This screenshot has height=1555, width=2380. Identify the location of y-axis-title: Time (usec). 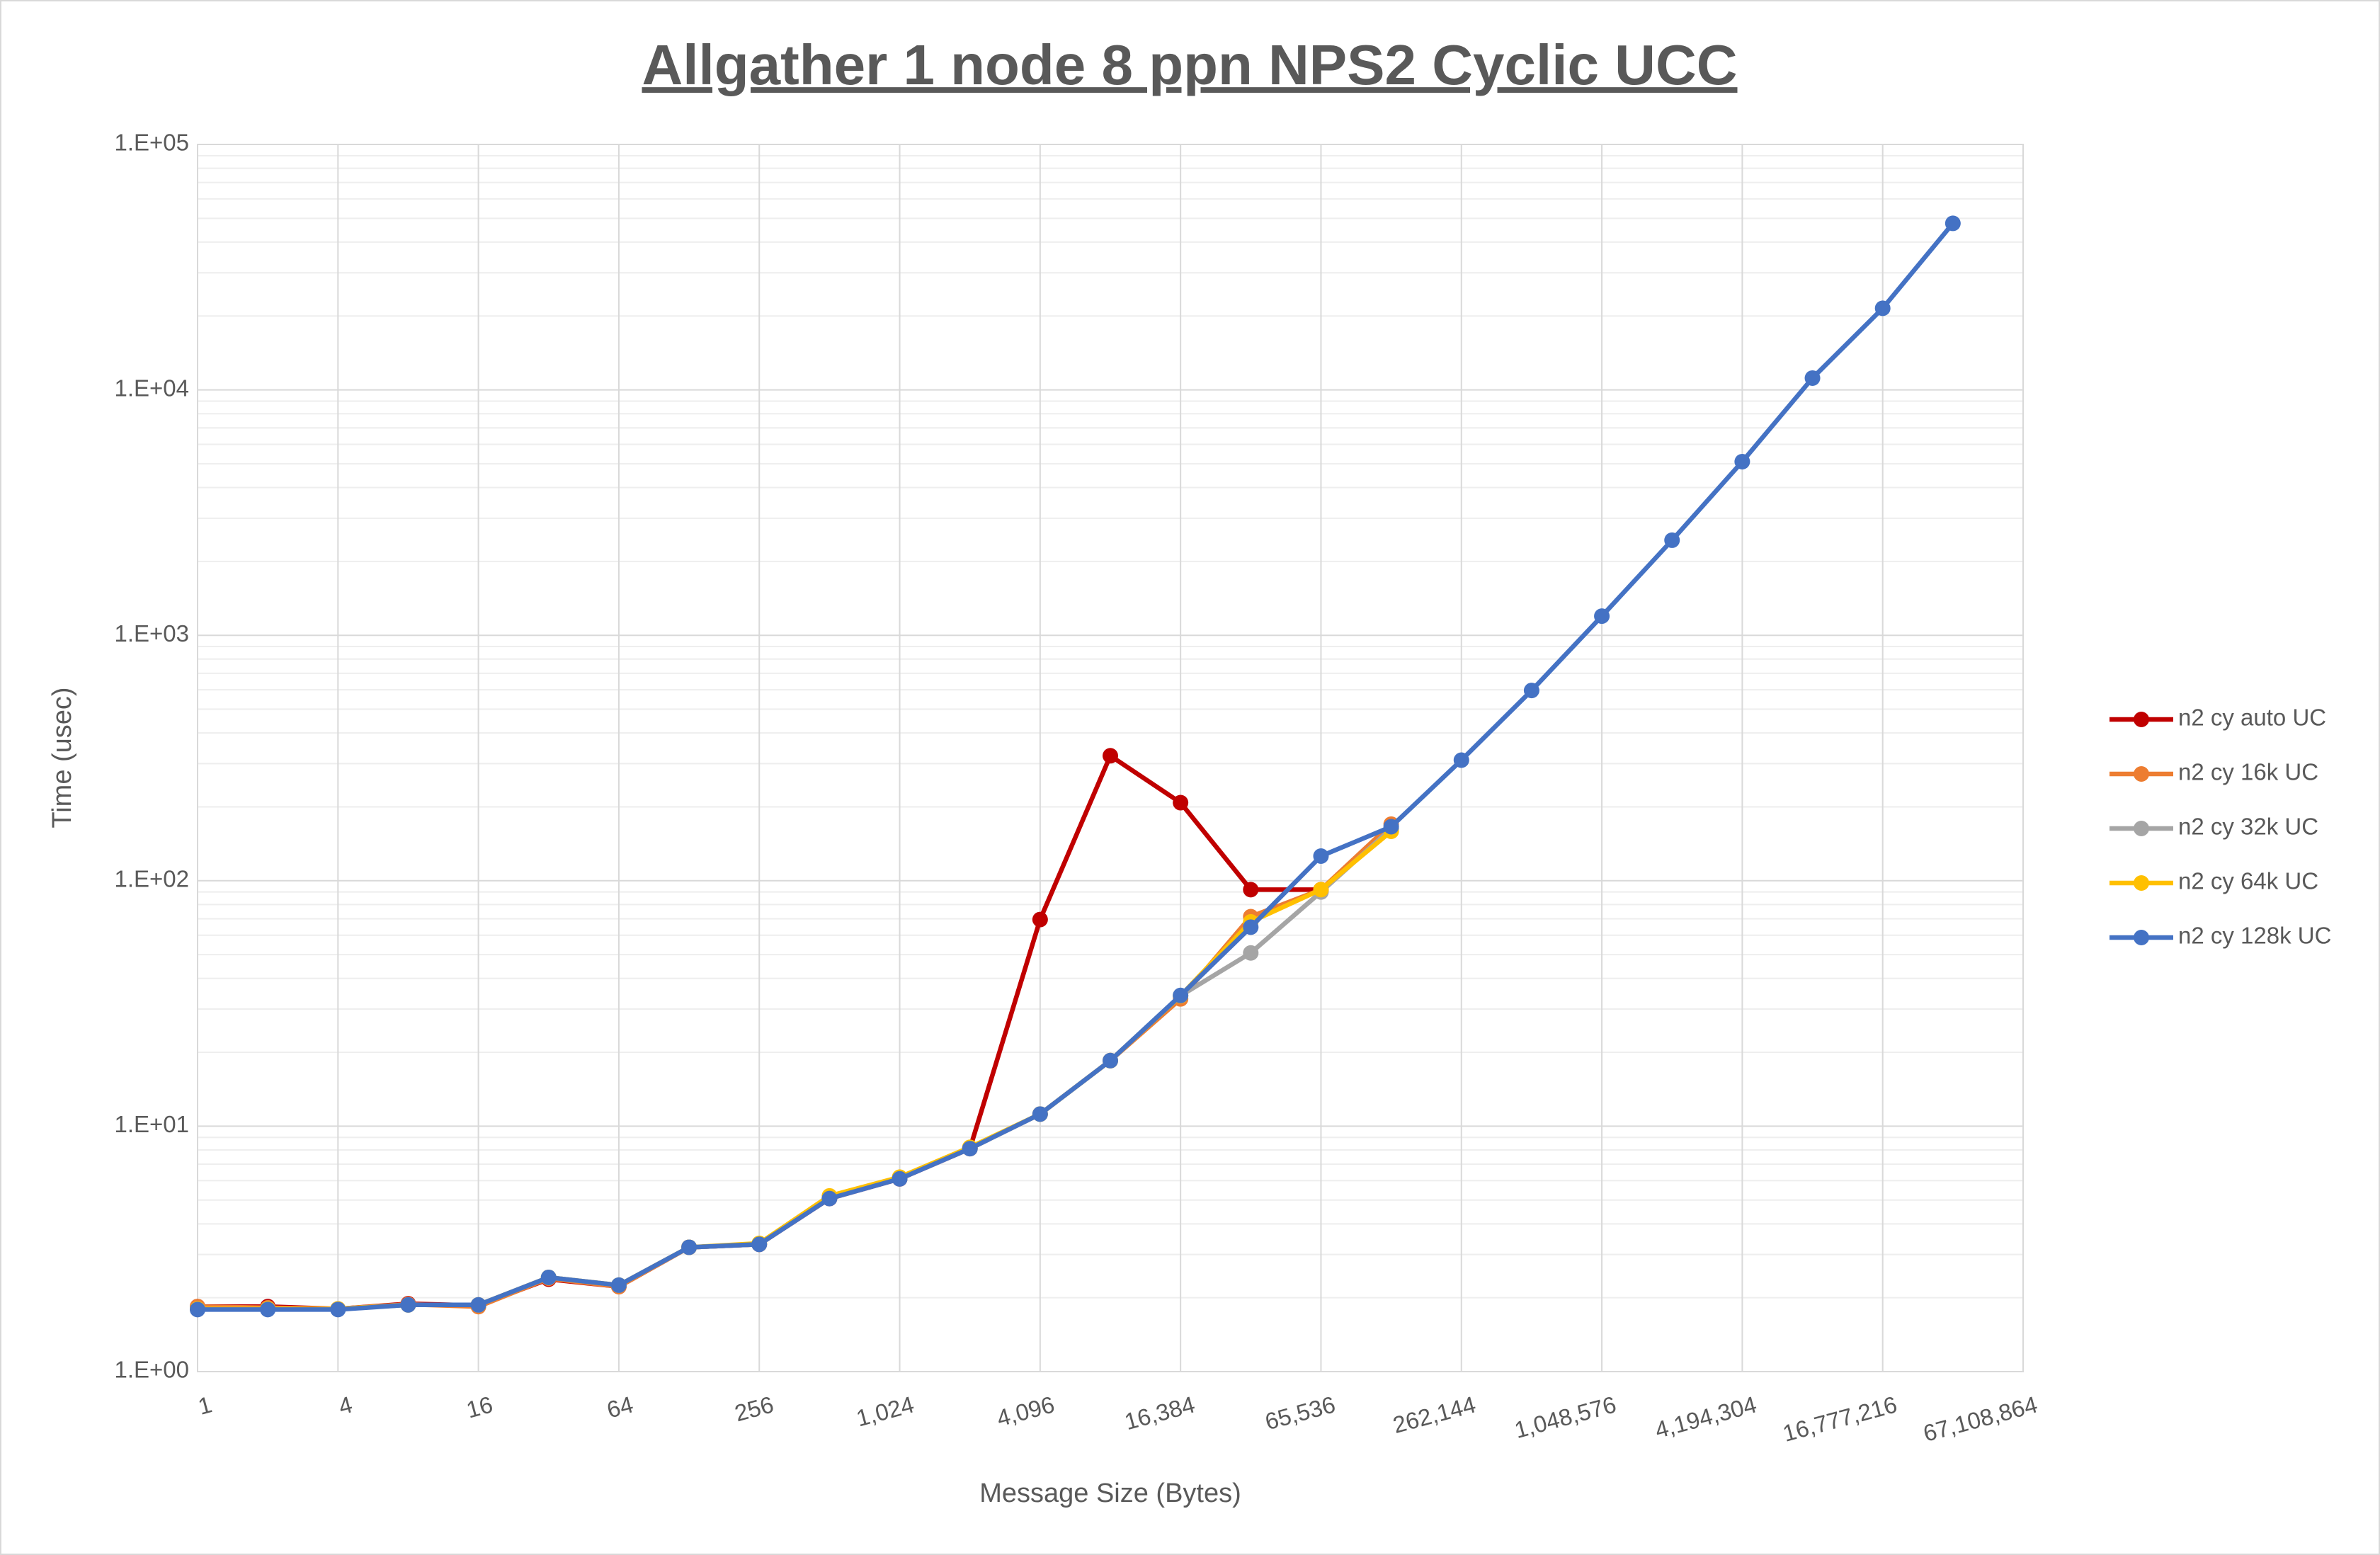
(62, 757).